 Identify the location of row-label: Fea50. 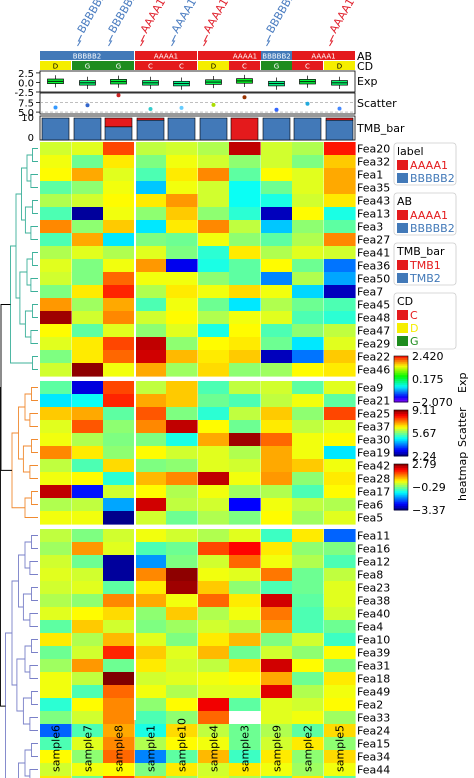
(373, 279).